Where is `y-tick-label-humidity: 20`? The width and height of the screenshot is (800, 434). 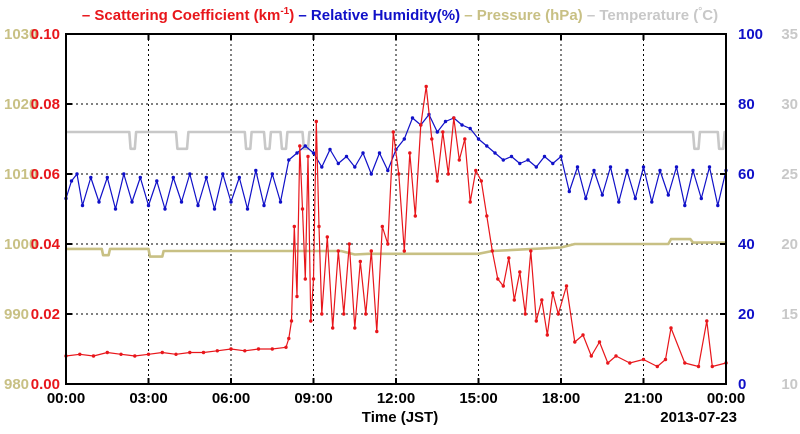 y-tick-label-humidity: 20 is located at coordinates (746, 314).